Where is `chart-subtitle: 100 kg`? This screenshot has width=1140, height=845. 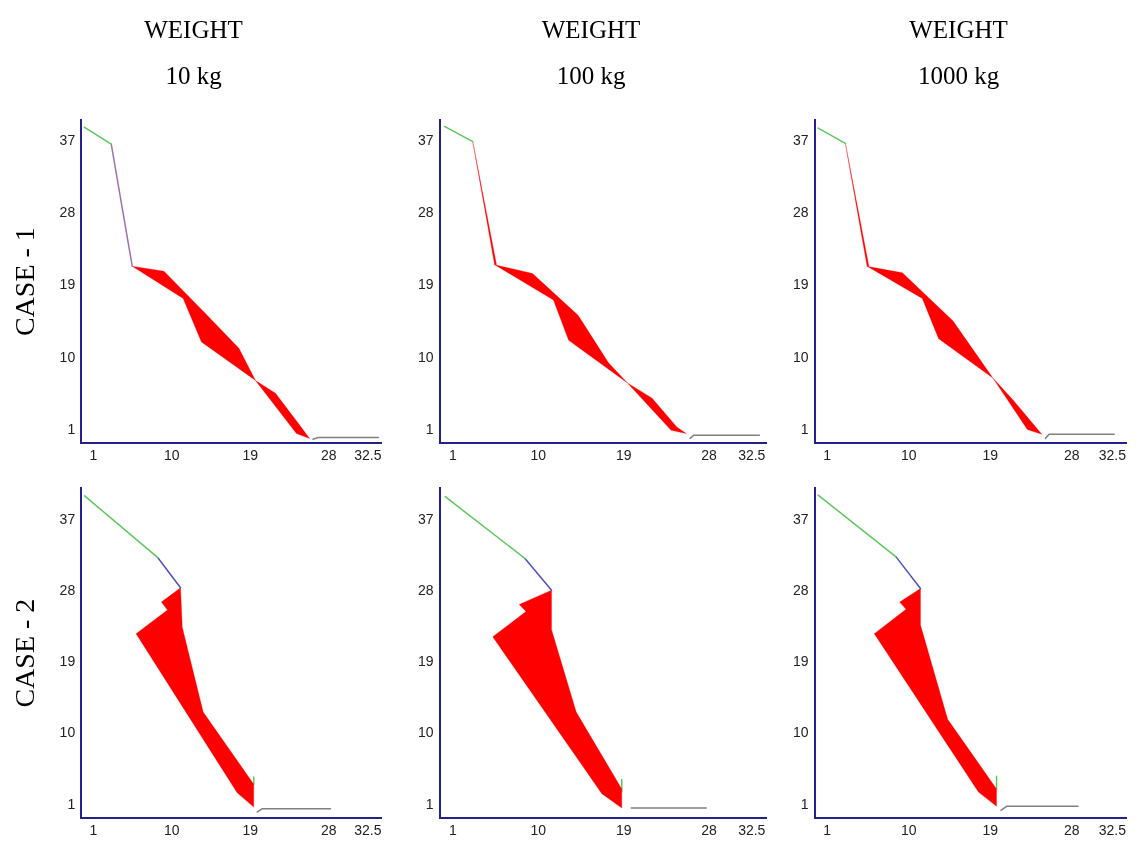
chart-subtitle: 100 kg is located at coordinates (591, 75).